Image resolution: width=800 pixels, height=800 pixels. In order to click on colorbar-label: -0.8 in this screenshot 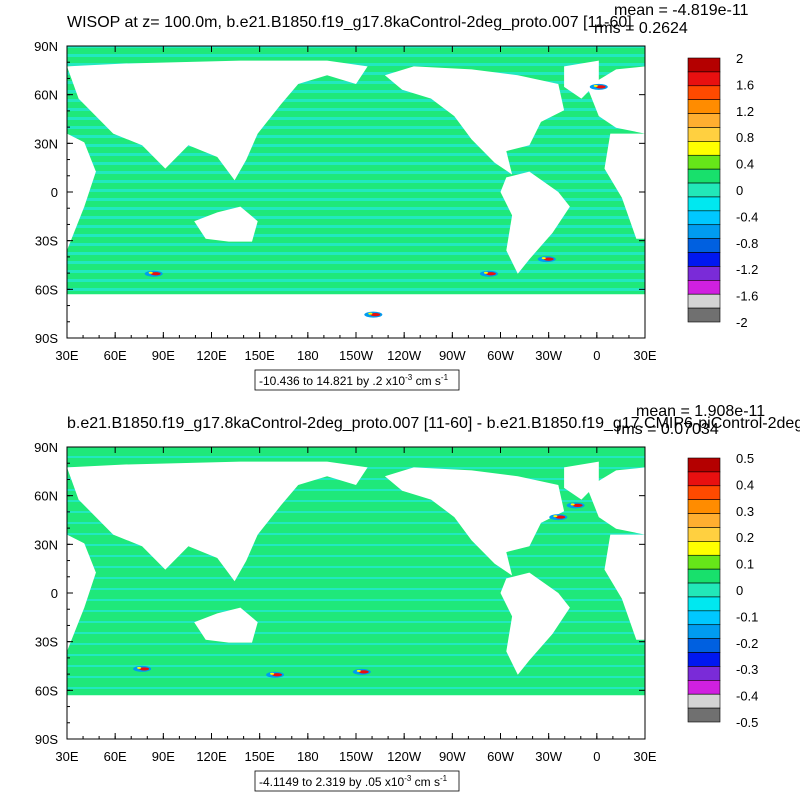, I will do `click(747, 243)`.